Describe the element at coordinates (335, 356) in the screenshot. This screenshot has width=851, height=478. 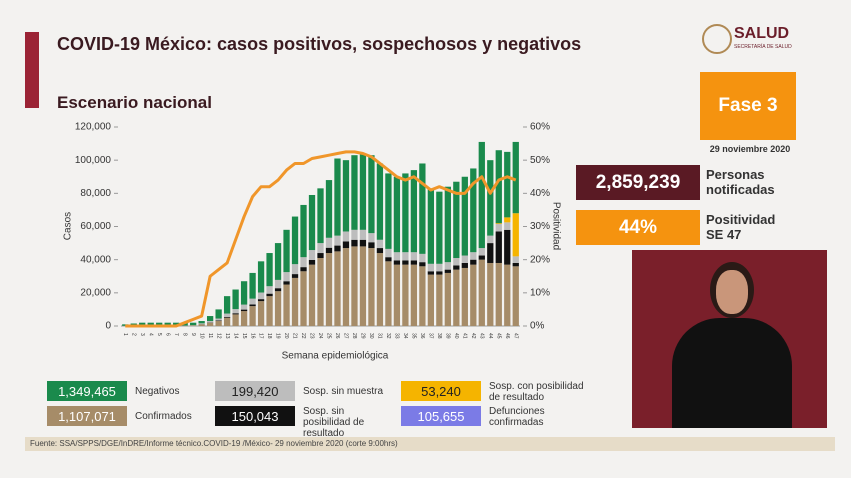
I see `x-axis-label: Semana epidemiológica` at that location.